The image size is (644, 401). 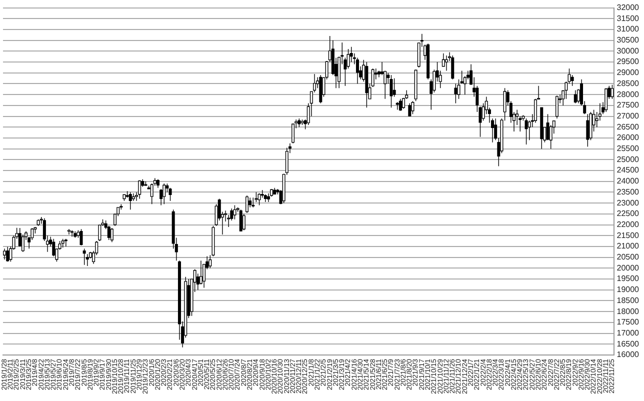 I want to click on y-tick-label: 22500, so click(x=628, y=213).